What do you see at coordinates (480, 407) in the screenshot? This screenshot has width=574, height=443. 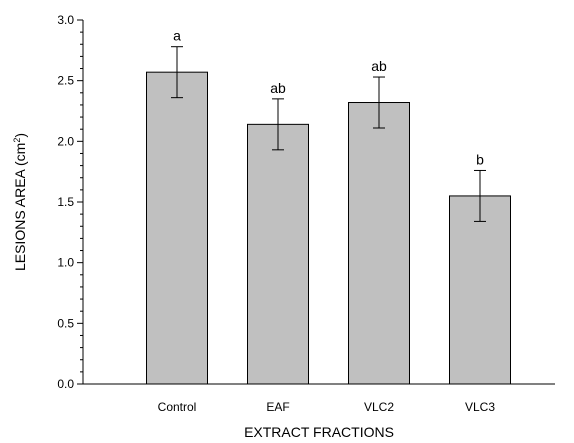 I see `x-tick-label: VLC3` at bounding box center [480, 407].